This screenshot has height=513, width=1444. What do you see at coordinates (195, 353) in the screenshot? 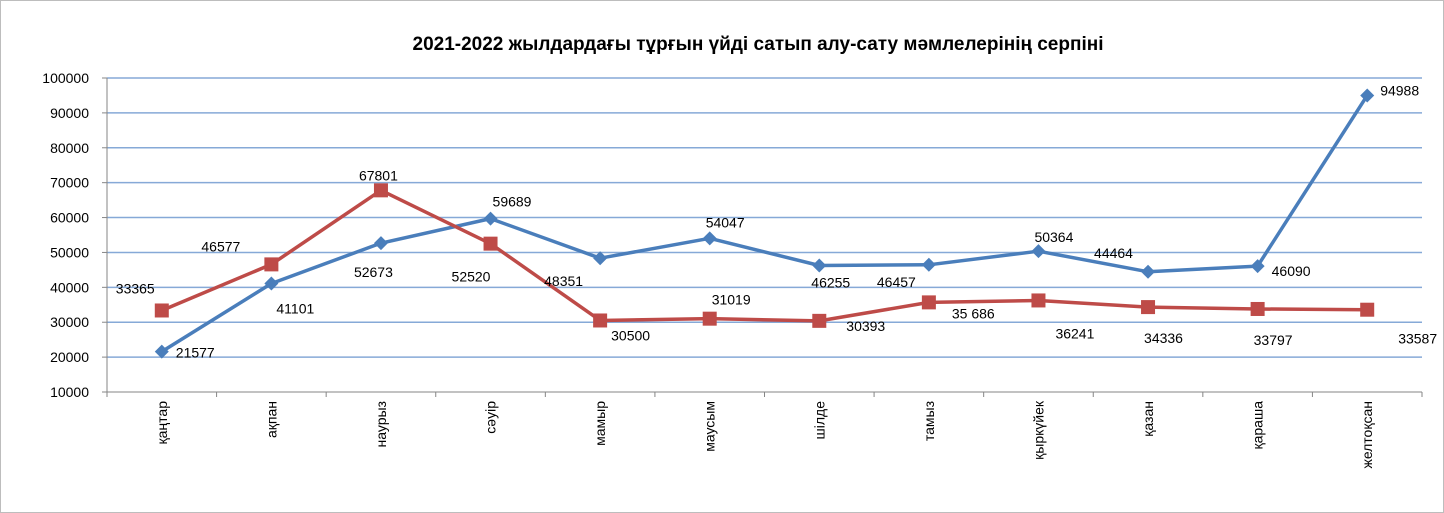
I see `data-label: 21577` at bounding box center [195, 353].